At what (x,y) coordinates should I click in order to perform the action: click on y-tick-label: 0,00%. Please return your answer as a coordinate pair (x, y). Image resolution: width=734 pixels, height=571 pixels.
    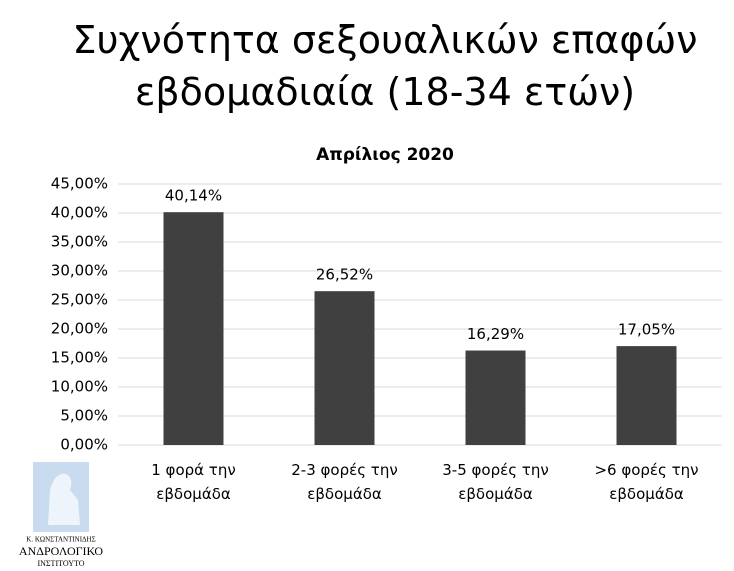
    Looking at the image, I should click on (84, 445).